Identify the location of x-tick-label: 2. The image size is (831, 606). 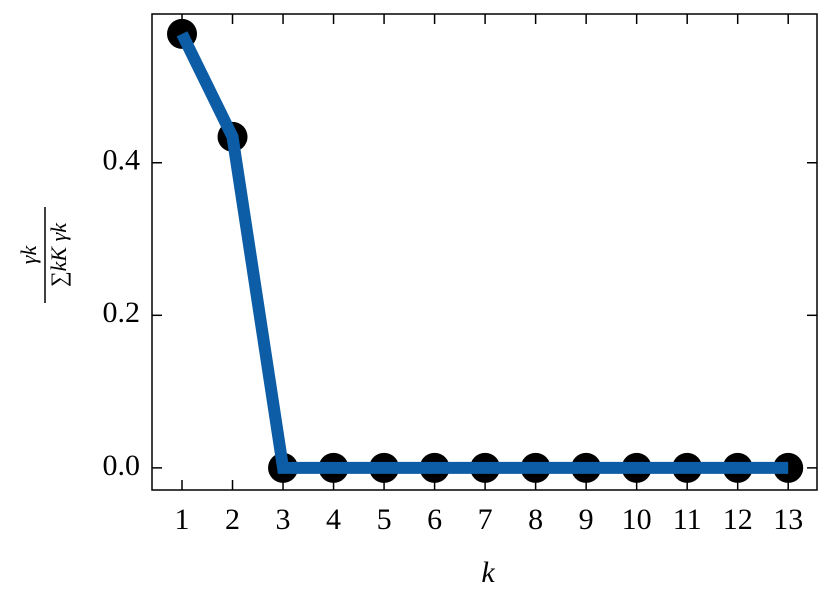
(232, 519).